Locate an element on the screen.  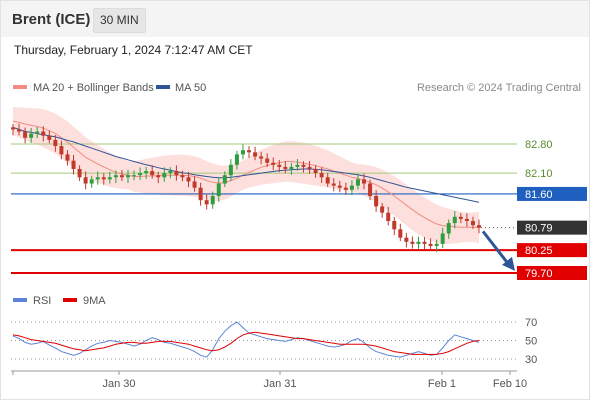
legend-swatch-rsi is located at coordinates (20, 300).